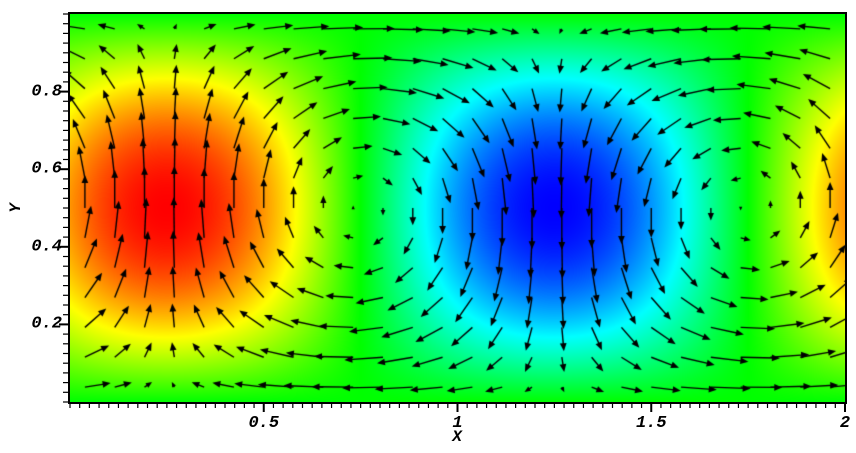  Describe the element at coordinates (457, 437) in the screenshot. I see `x-axis-label: X` at that location.